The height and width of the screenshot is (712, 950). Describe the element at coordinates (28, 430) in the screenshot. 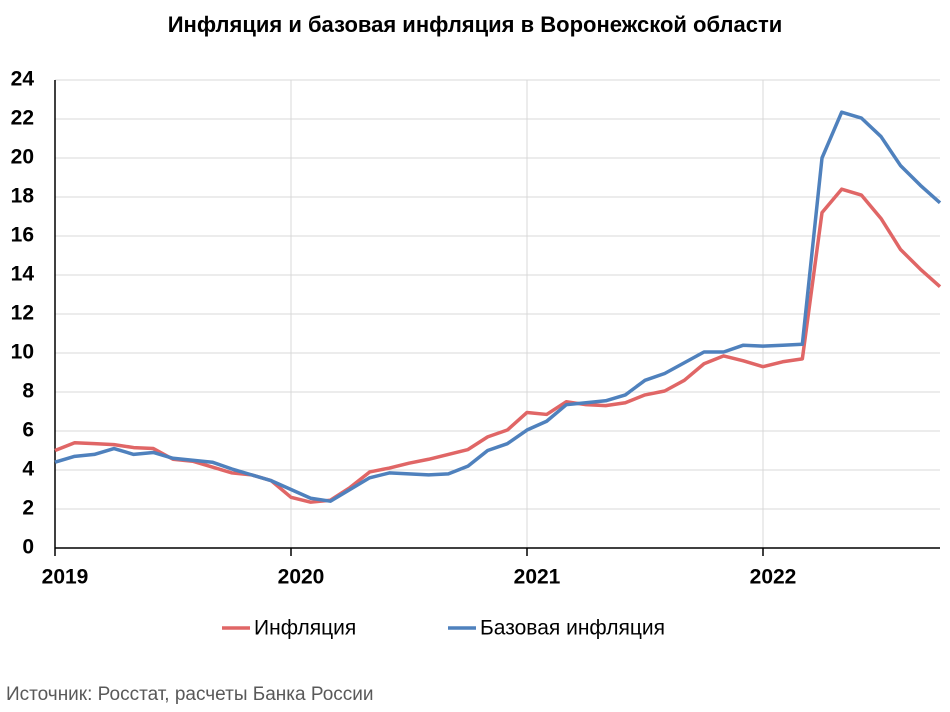

I see `y-tick-label: 6` at that location.